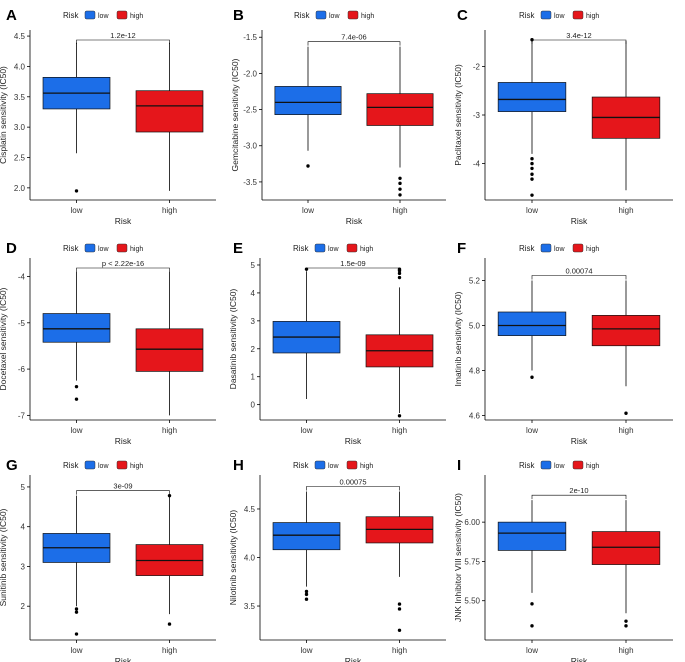 The image size is (685, 662). What do you see at coordinates (250, 37) in the screenshot?
I see `y-tick-label: -1.5` at bounding box center [250, 37].